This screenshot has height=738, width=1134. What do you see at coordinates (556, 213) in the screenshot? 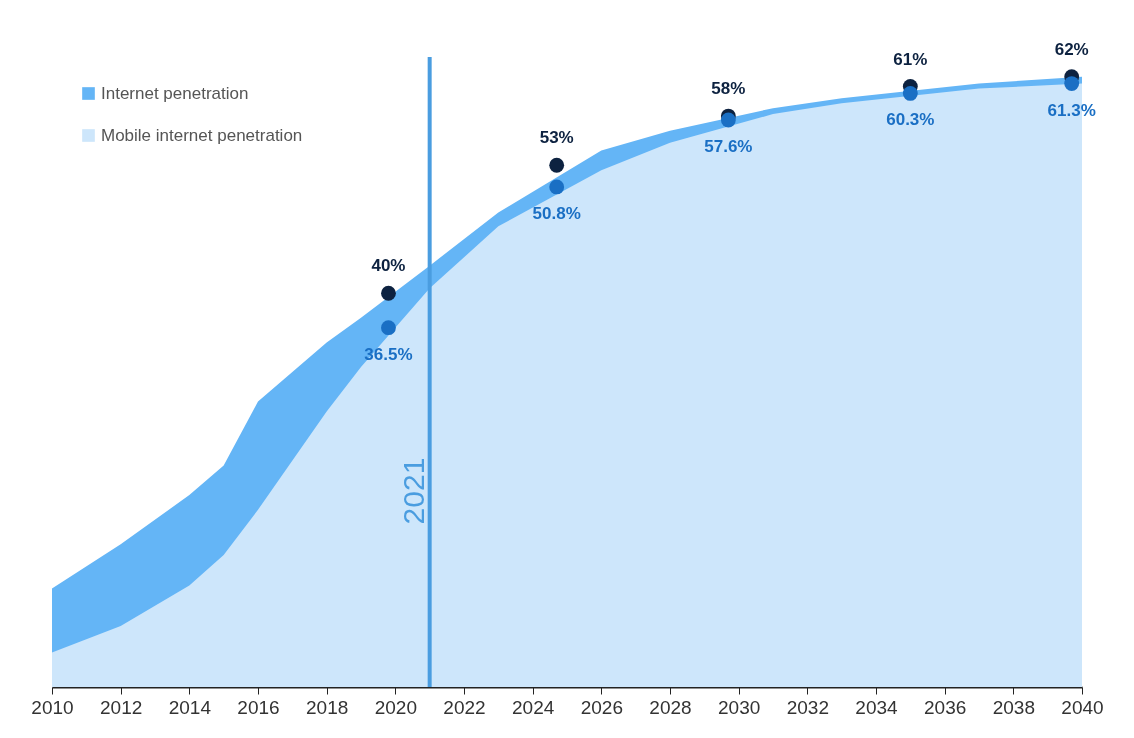
I see `data-label: 50.8%` at bounding box center [556, 213].